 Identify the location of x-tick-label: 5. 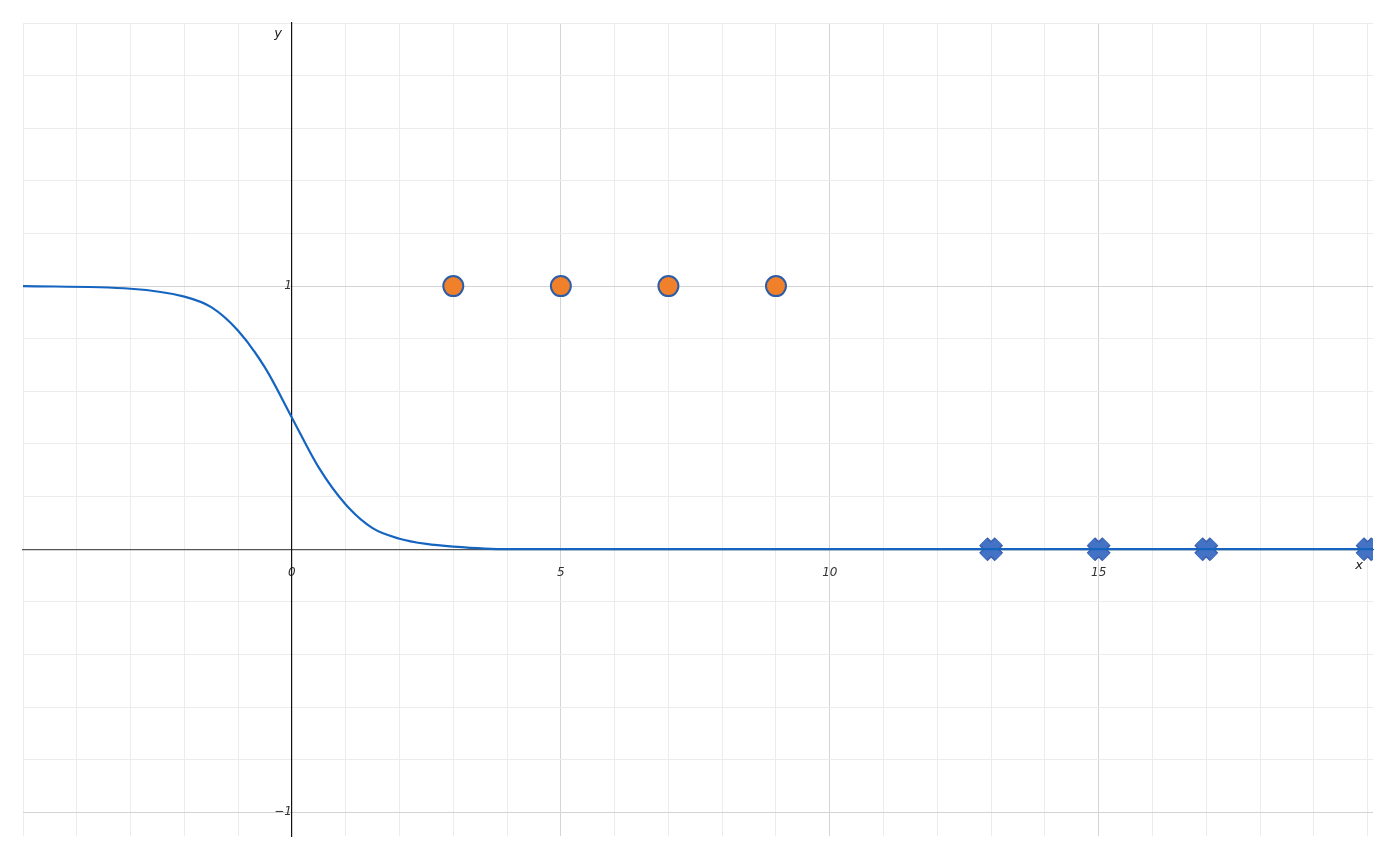
(561, 571).